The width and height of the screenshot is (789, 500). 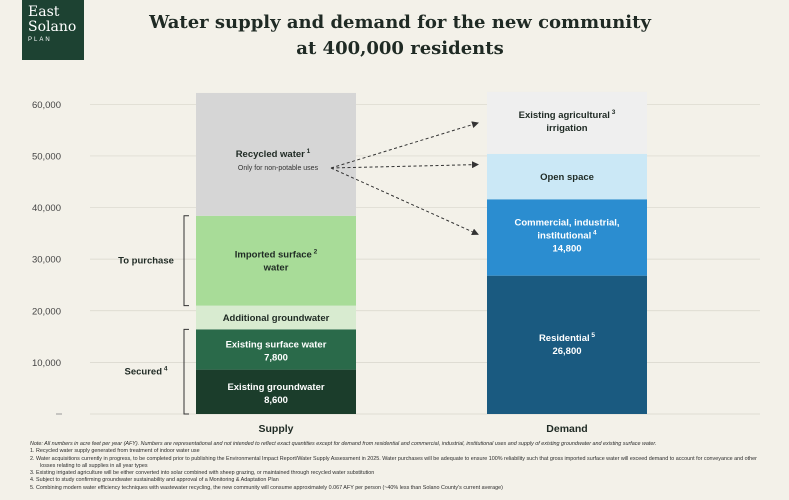 What do you see at coordinates (613, 112) in the screenshot?
I see `demand-label-agri-1-sup: 3` at bounding box center [613, 112].